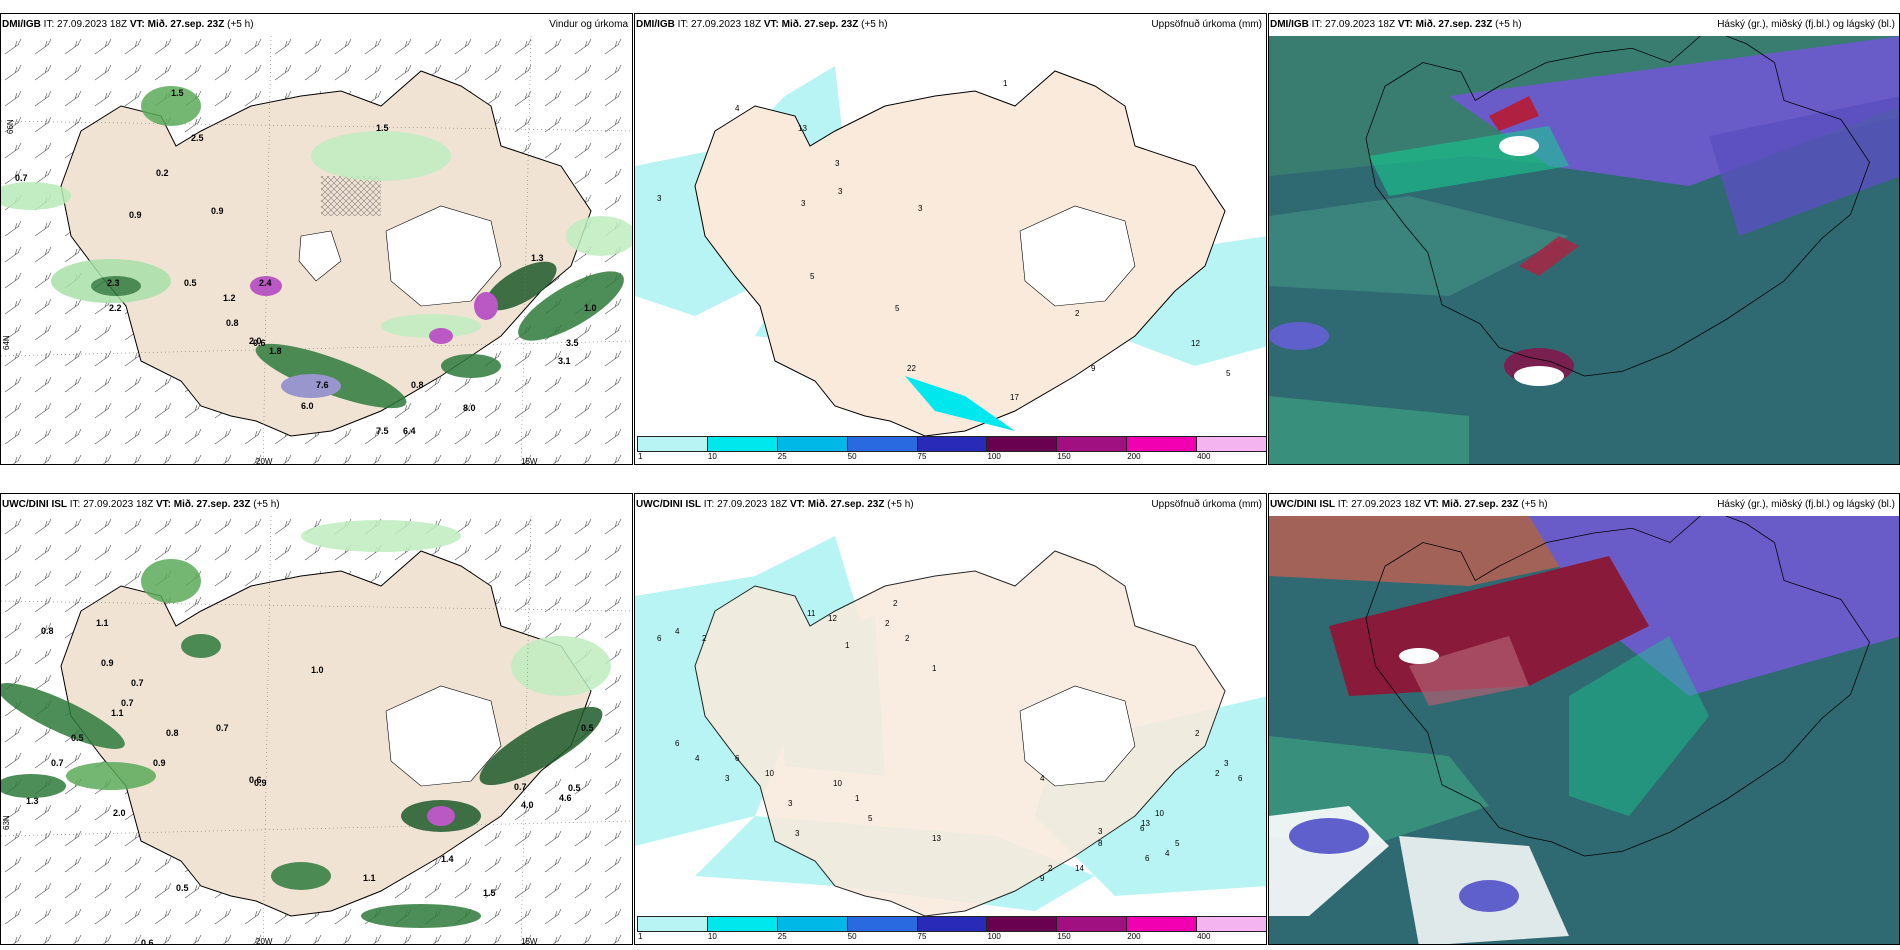 The image size is (1900, 950). I want to click on colorbar-tick: 25, so click(782, 936).